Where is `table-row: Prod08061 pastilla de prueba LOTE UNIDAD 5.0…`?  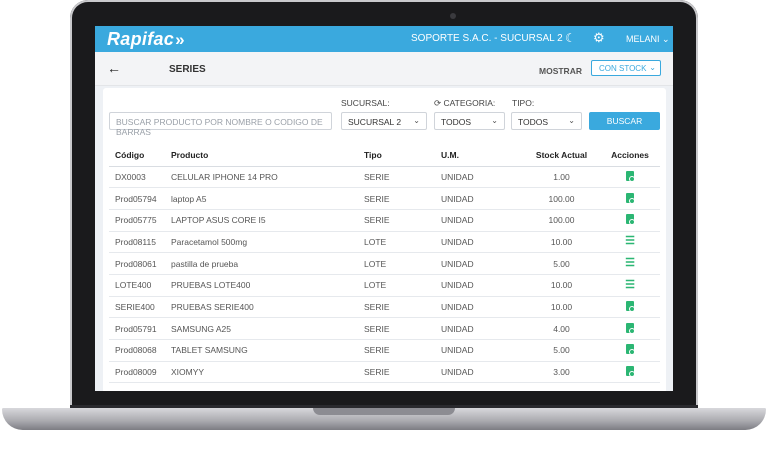
table-row: Prod08061 pastilla de prueba LOTE UNIDAD 5.0… is located at coordinates (384, 263).